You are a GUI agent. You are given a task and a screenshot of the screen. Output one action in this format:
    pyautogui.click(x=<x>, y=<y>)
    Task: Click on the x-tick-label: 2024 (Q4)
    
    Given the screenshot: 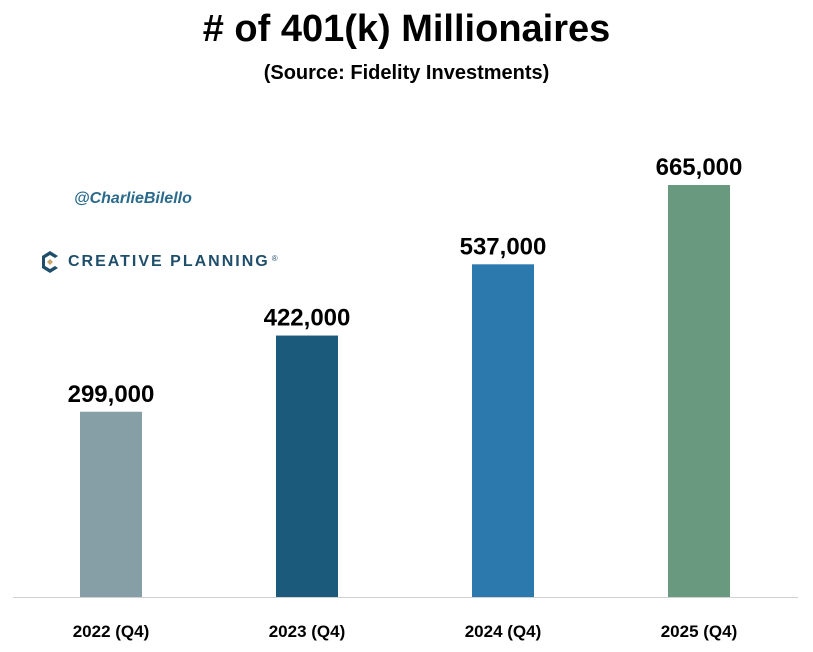 What is the action you would take?
    pyautogui.click(x=503, y=631)
    